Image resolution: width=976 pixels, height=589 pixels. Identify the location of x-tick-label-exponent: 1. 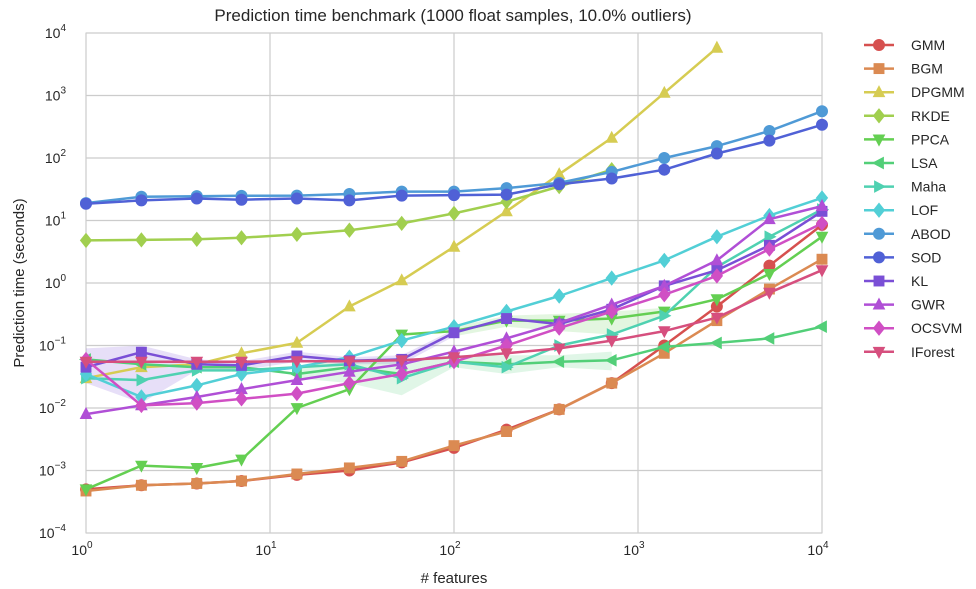
(274, 545).